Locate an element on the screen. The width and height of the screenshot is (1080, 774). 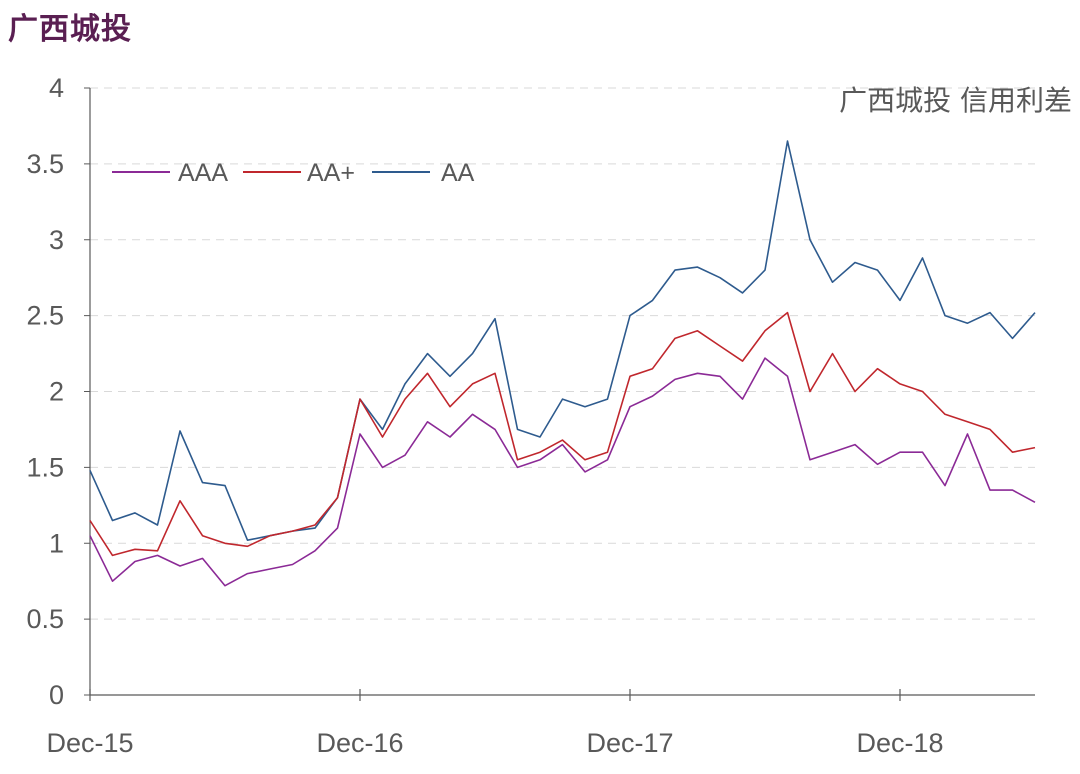
legend-label: AA is located at coordinates (458, 173).